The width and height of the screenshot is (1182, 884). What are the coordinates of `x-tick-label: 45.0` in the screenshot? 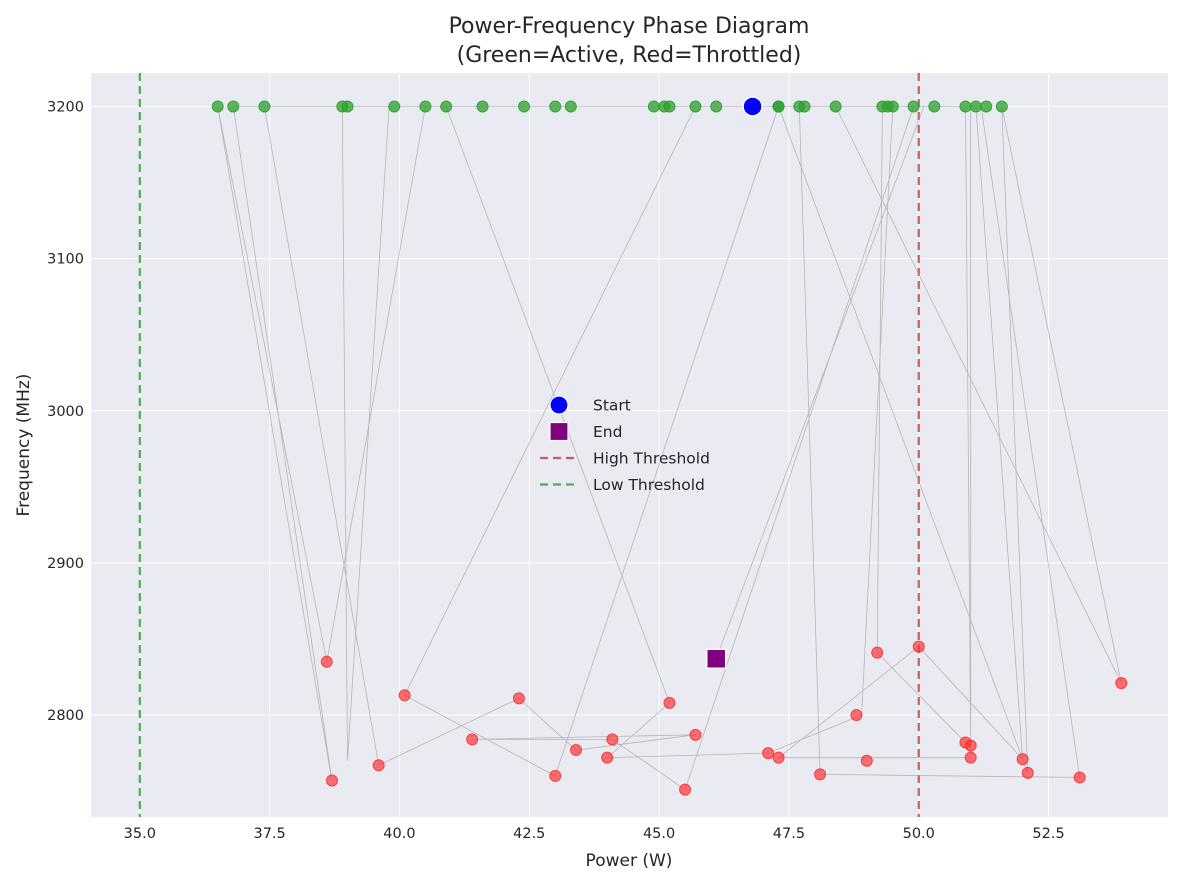 It's located at (659, 834).